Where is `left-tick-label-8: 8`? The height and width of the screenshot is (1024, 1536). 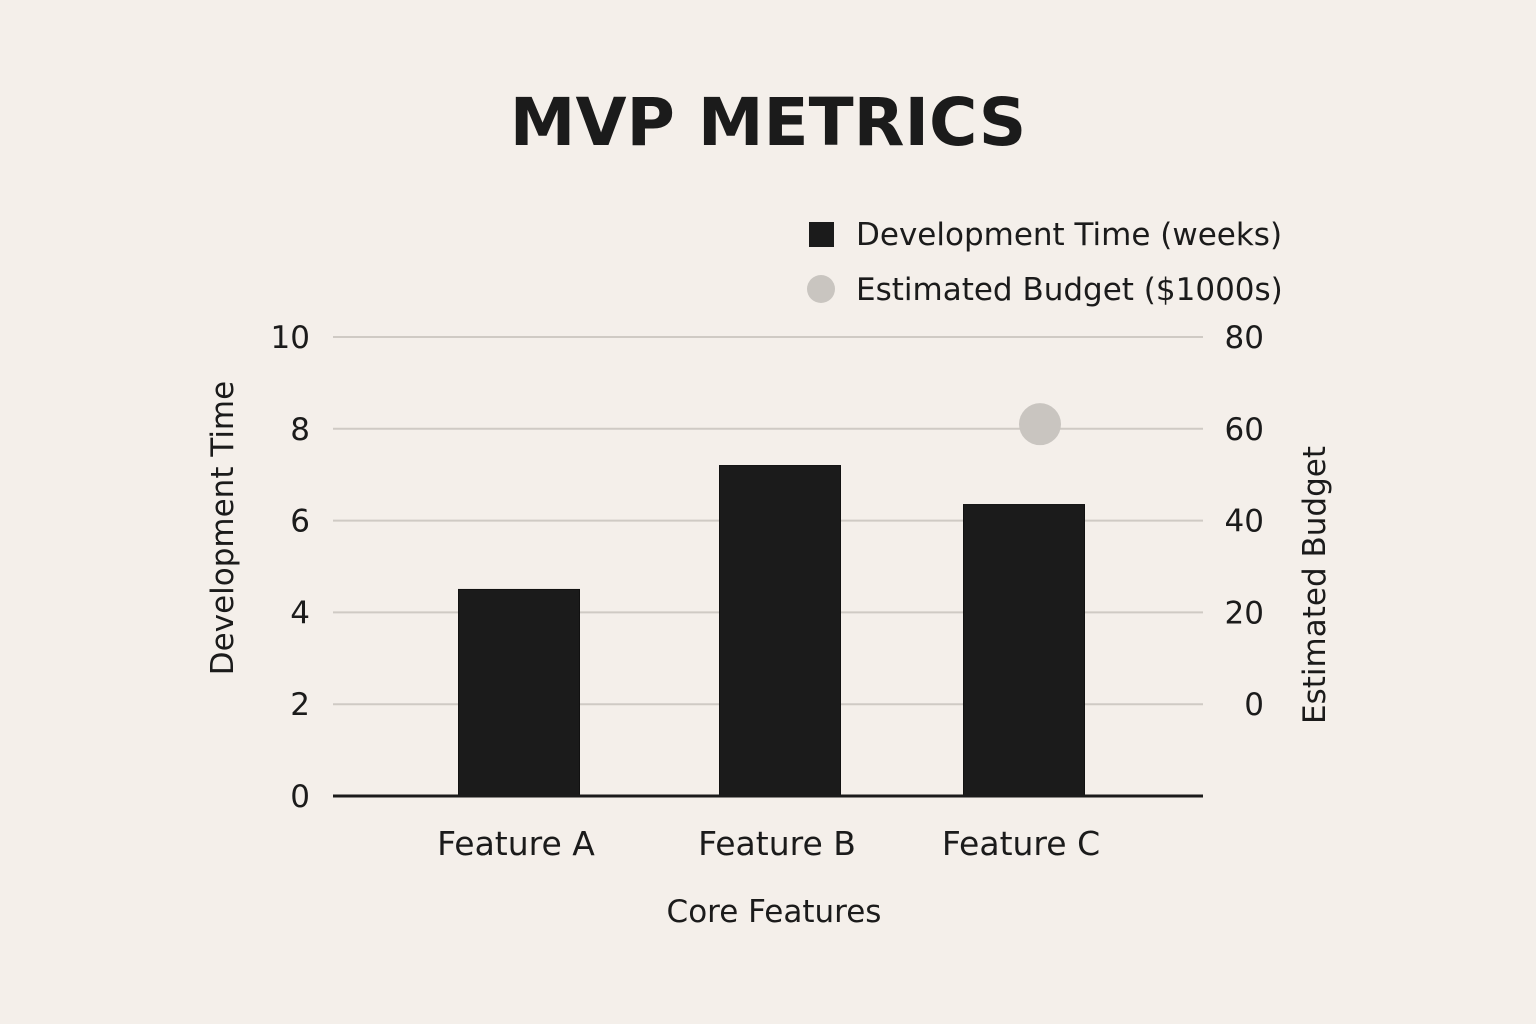 left-tick-label-8: 8 is located at coordinates (300, 430).